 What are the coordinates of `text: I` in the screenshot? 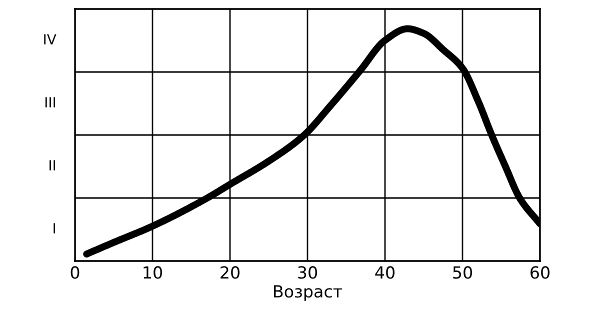 It's located at (55, 228).